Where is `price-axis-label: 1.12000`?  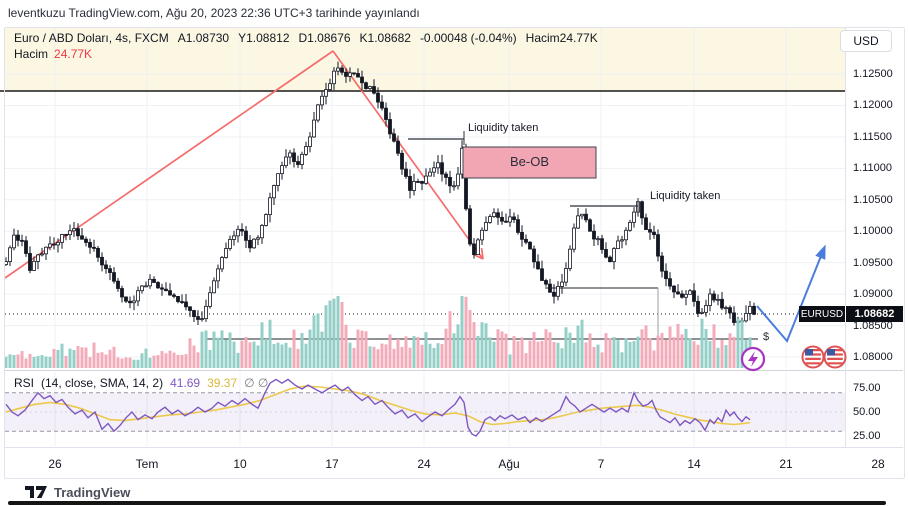 price-axis-label: 1.12000 is located at coordinates (873, 105).